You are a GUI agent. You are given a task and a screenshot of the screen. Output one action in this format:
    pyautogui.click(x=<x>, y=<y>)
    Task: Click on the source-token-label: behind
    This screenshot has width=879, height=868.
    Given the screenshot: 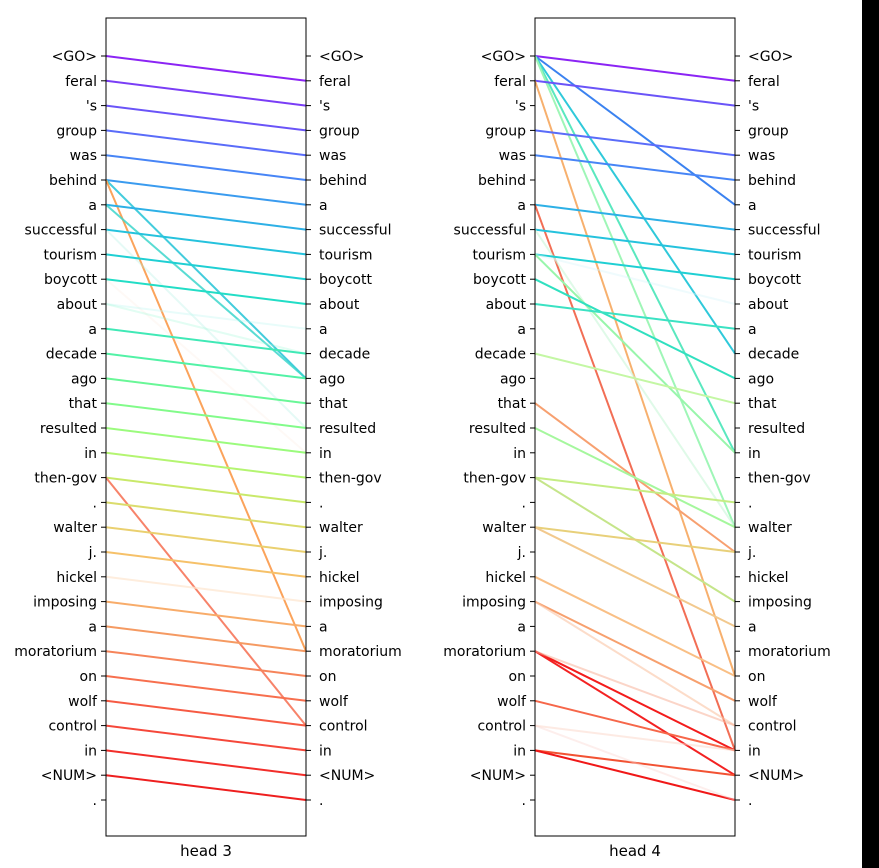 What is the action you would take?
    pyautogui.click(x=502, y=181)
    